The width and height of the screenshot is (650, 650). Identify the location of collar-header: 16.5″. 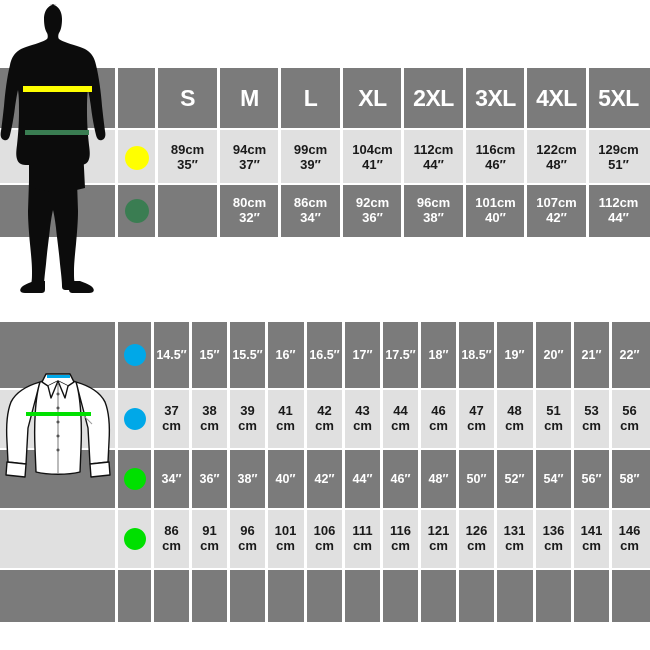
(324, 355).